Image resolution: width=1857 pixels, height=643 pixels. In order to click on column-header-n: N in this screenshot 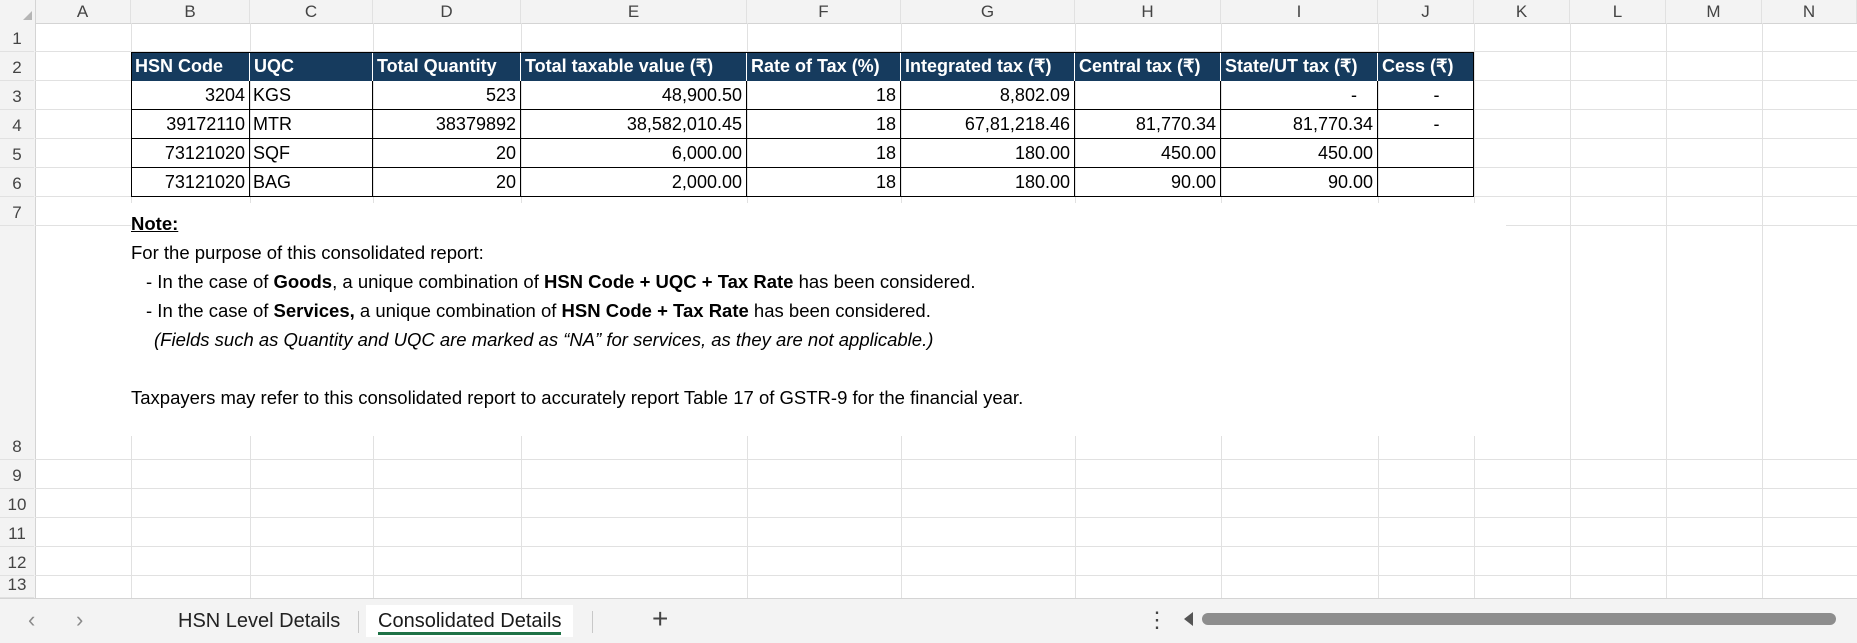, I will do `click(1809, 11)`.